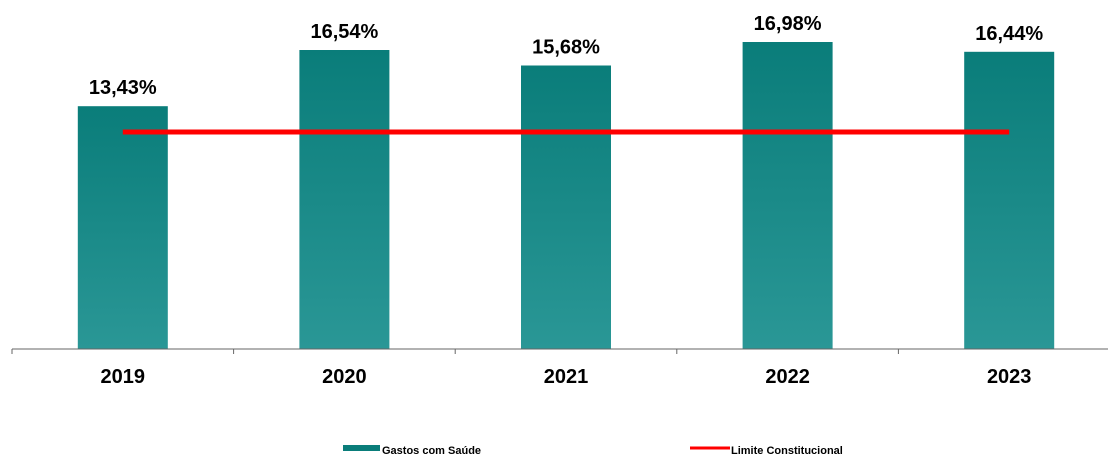 This screenshot has height=461, width=1108. I want to click on bar-2019, so click(122, 227).